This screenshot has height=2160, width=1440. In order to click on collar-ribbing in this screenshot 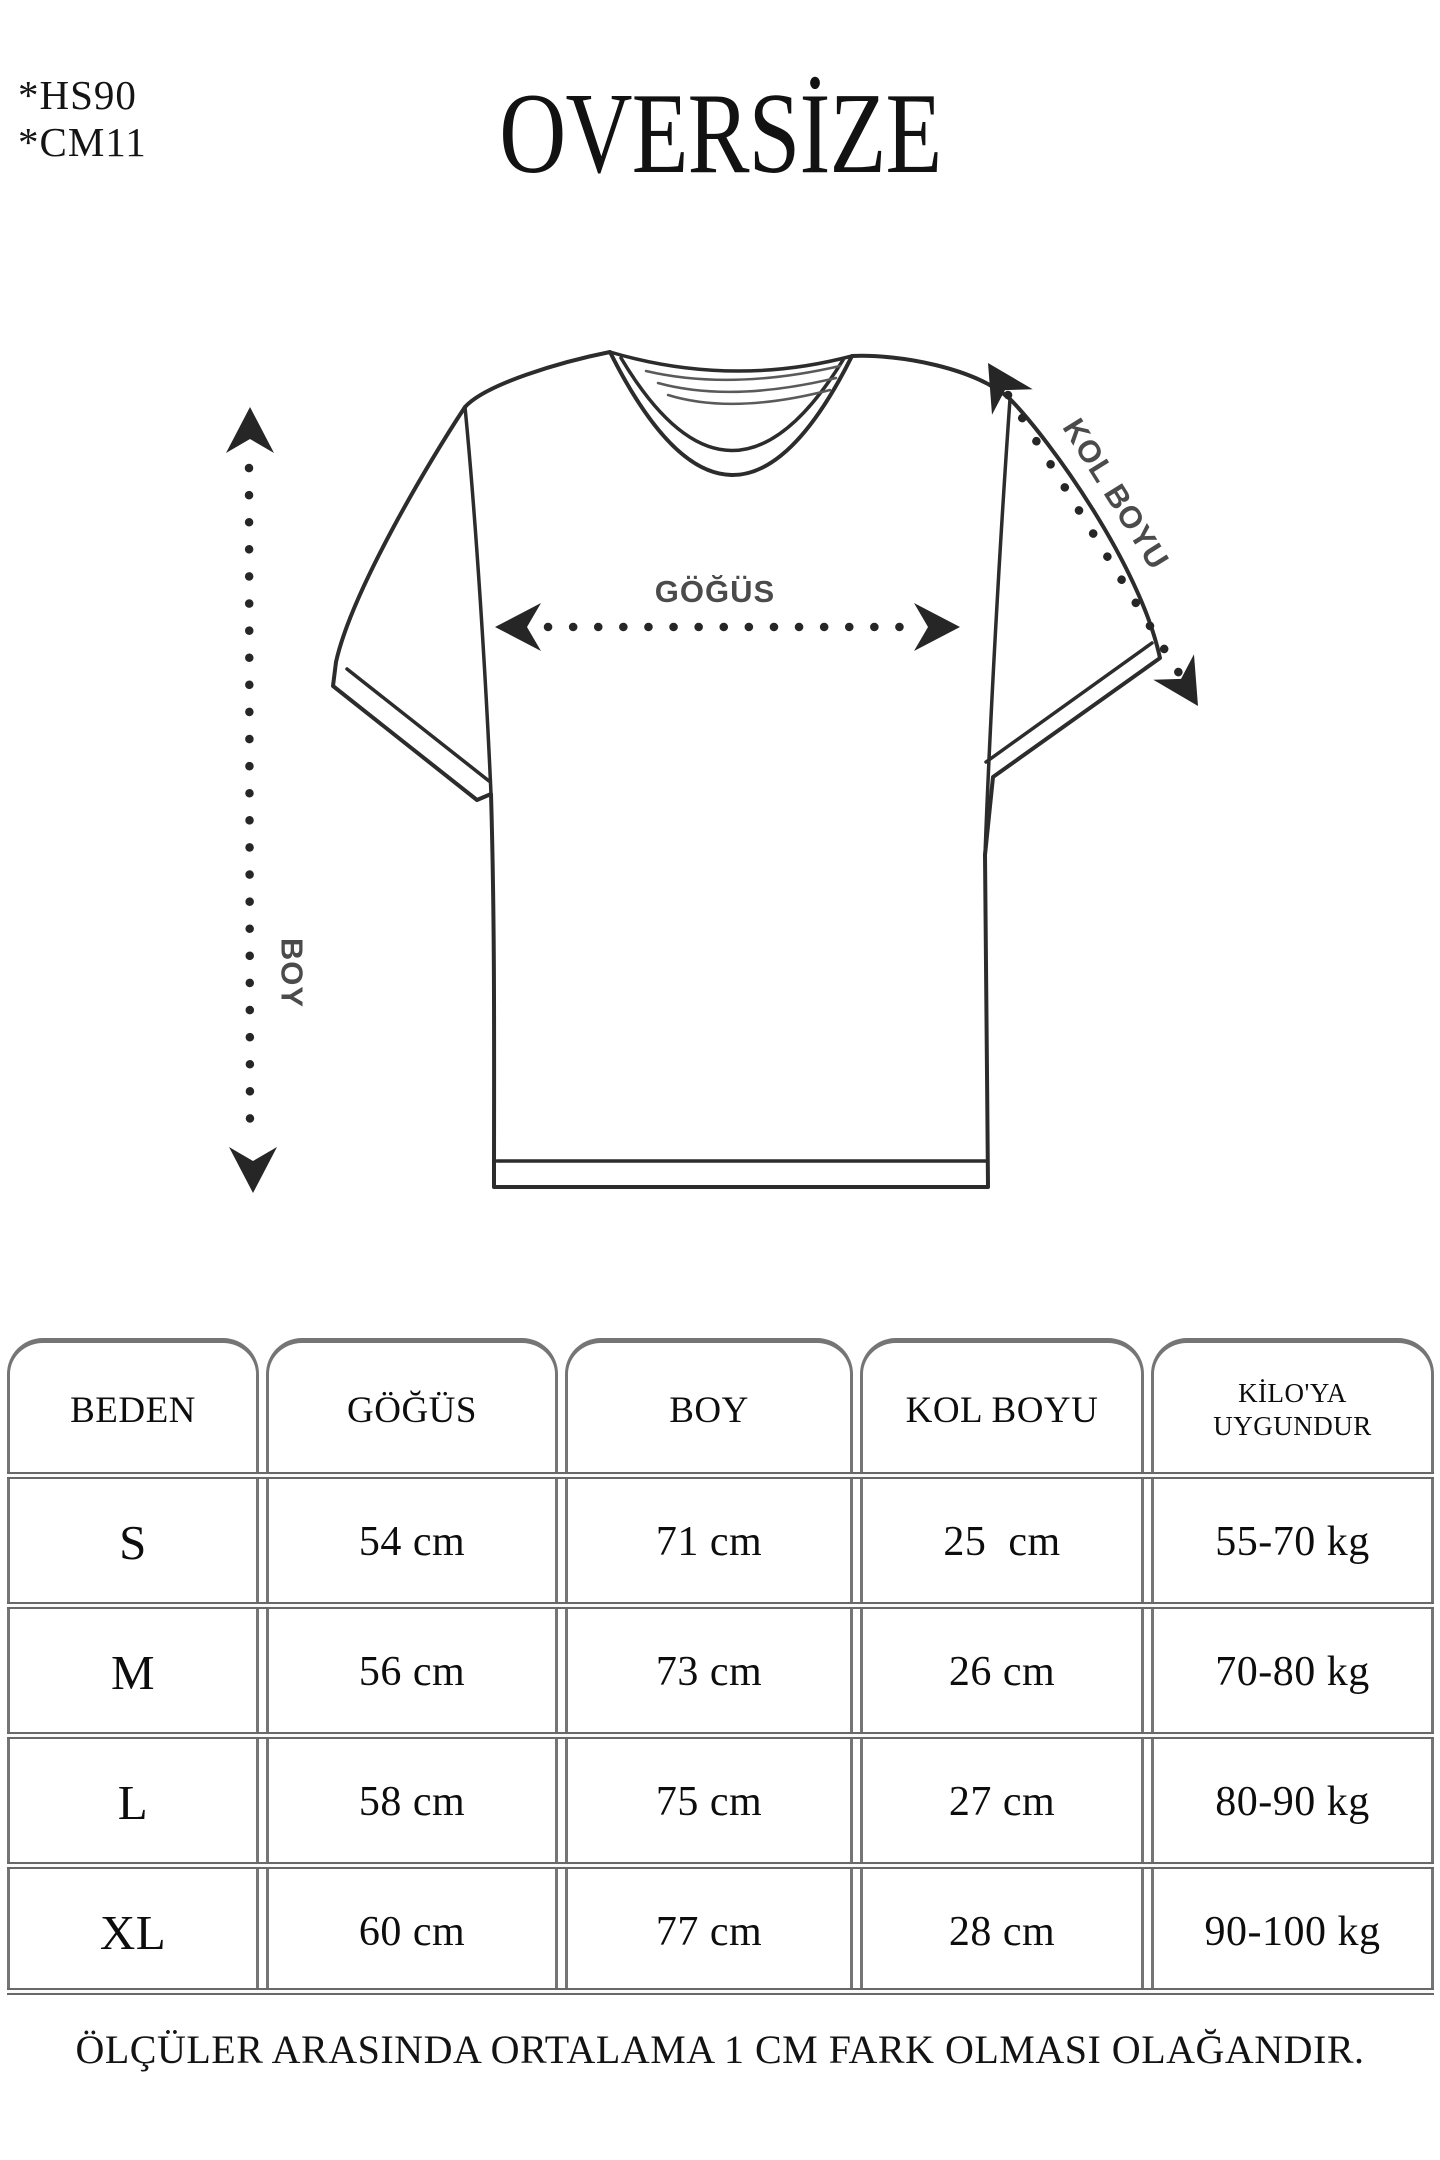, I will do `click(743, 385)`.